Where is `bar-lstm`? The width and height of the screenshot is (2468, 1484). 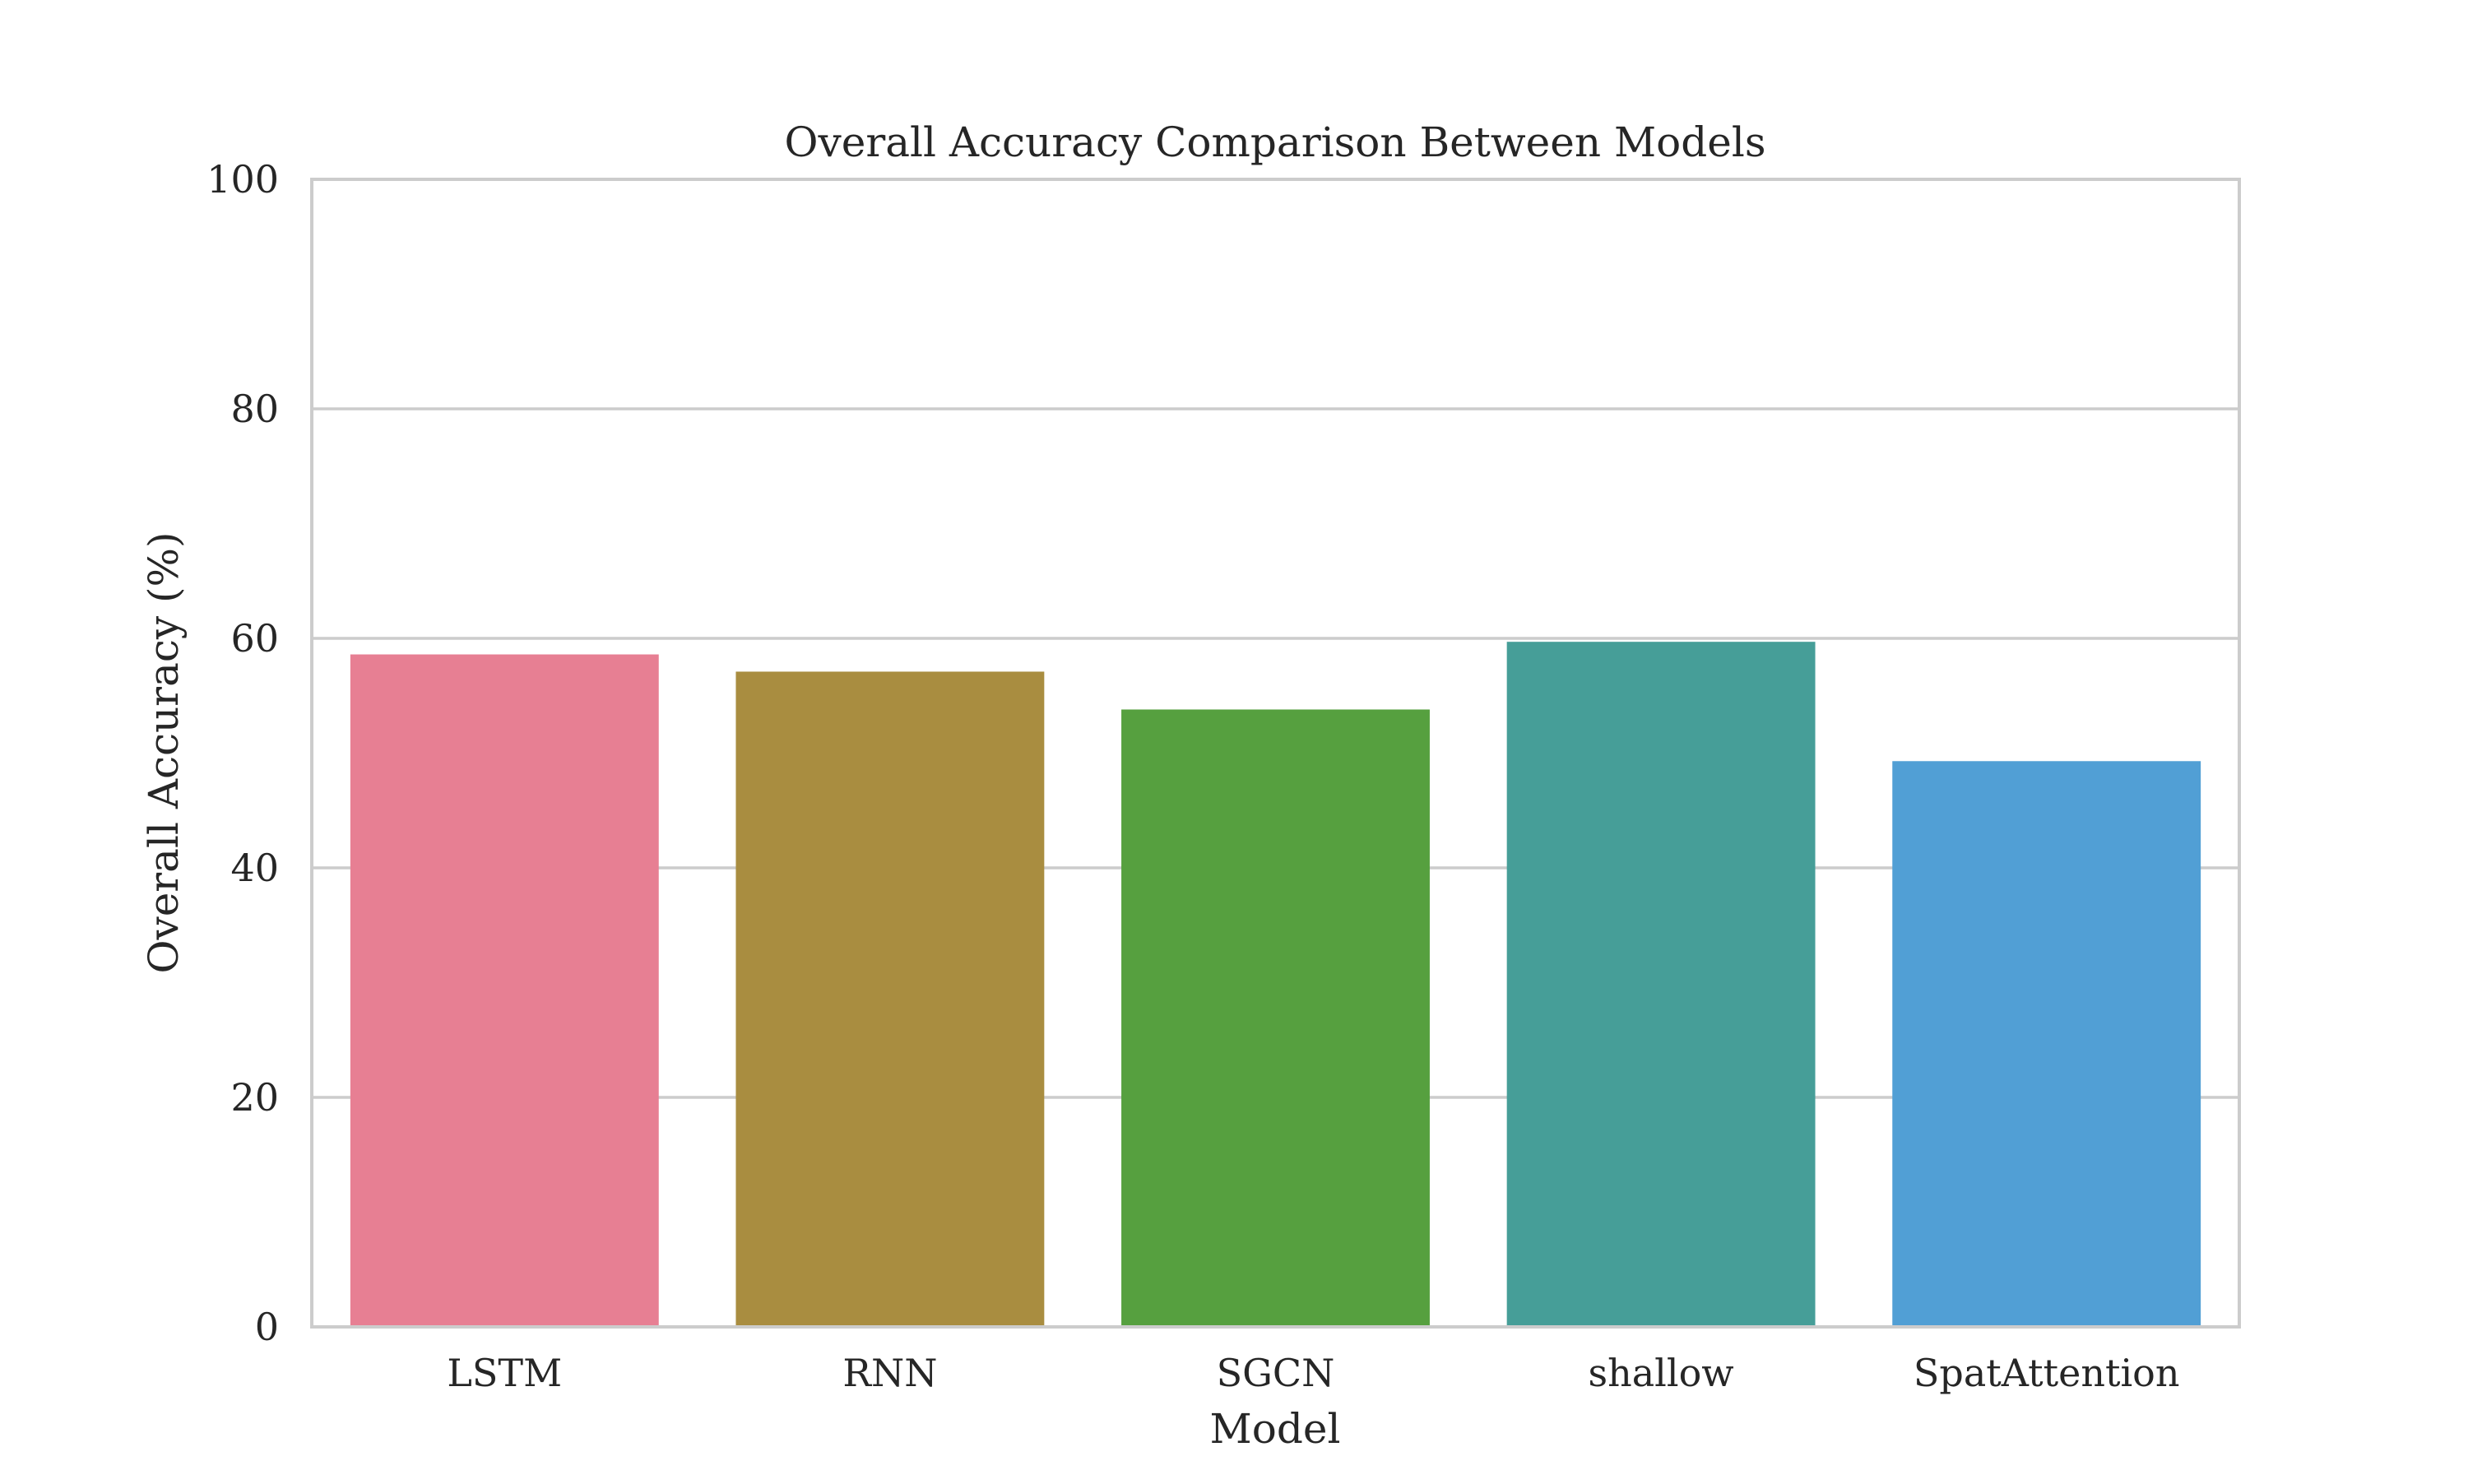
bar-lstm is located at coordinates (504, 991).